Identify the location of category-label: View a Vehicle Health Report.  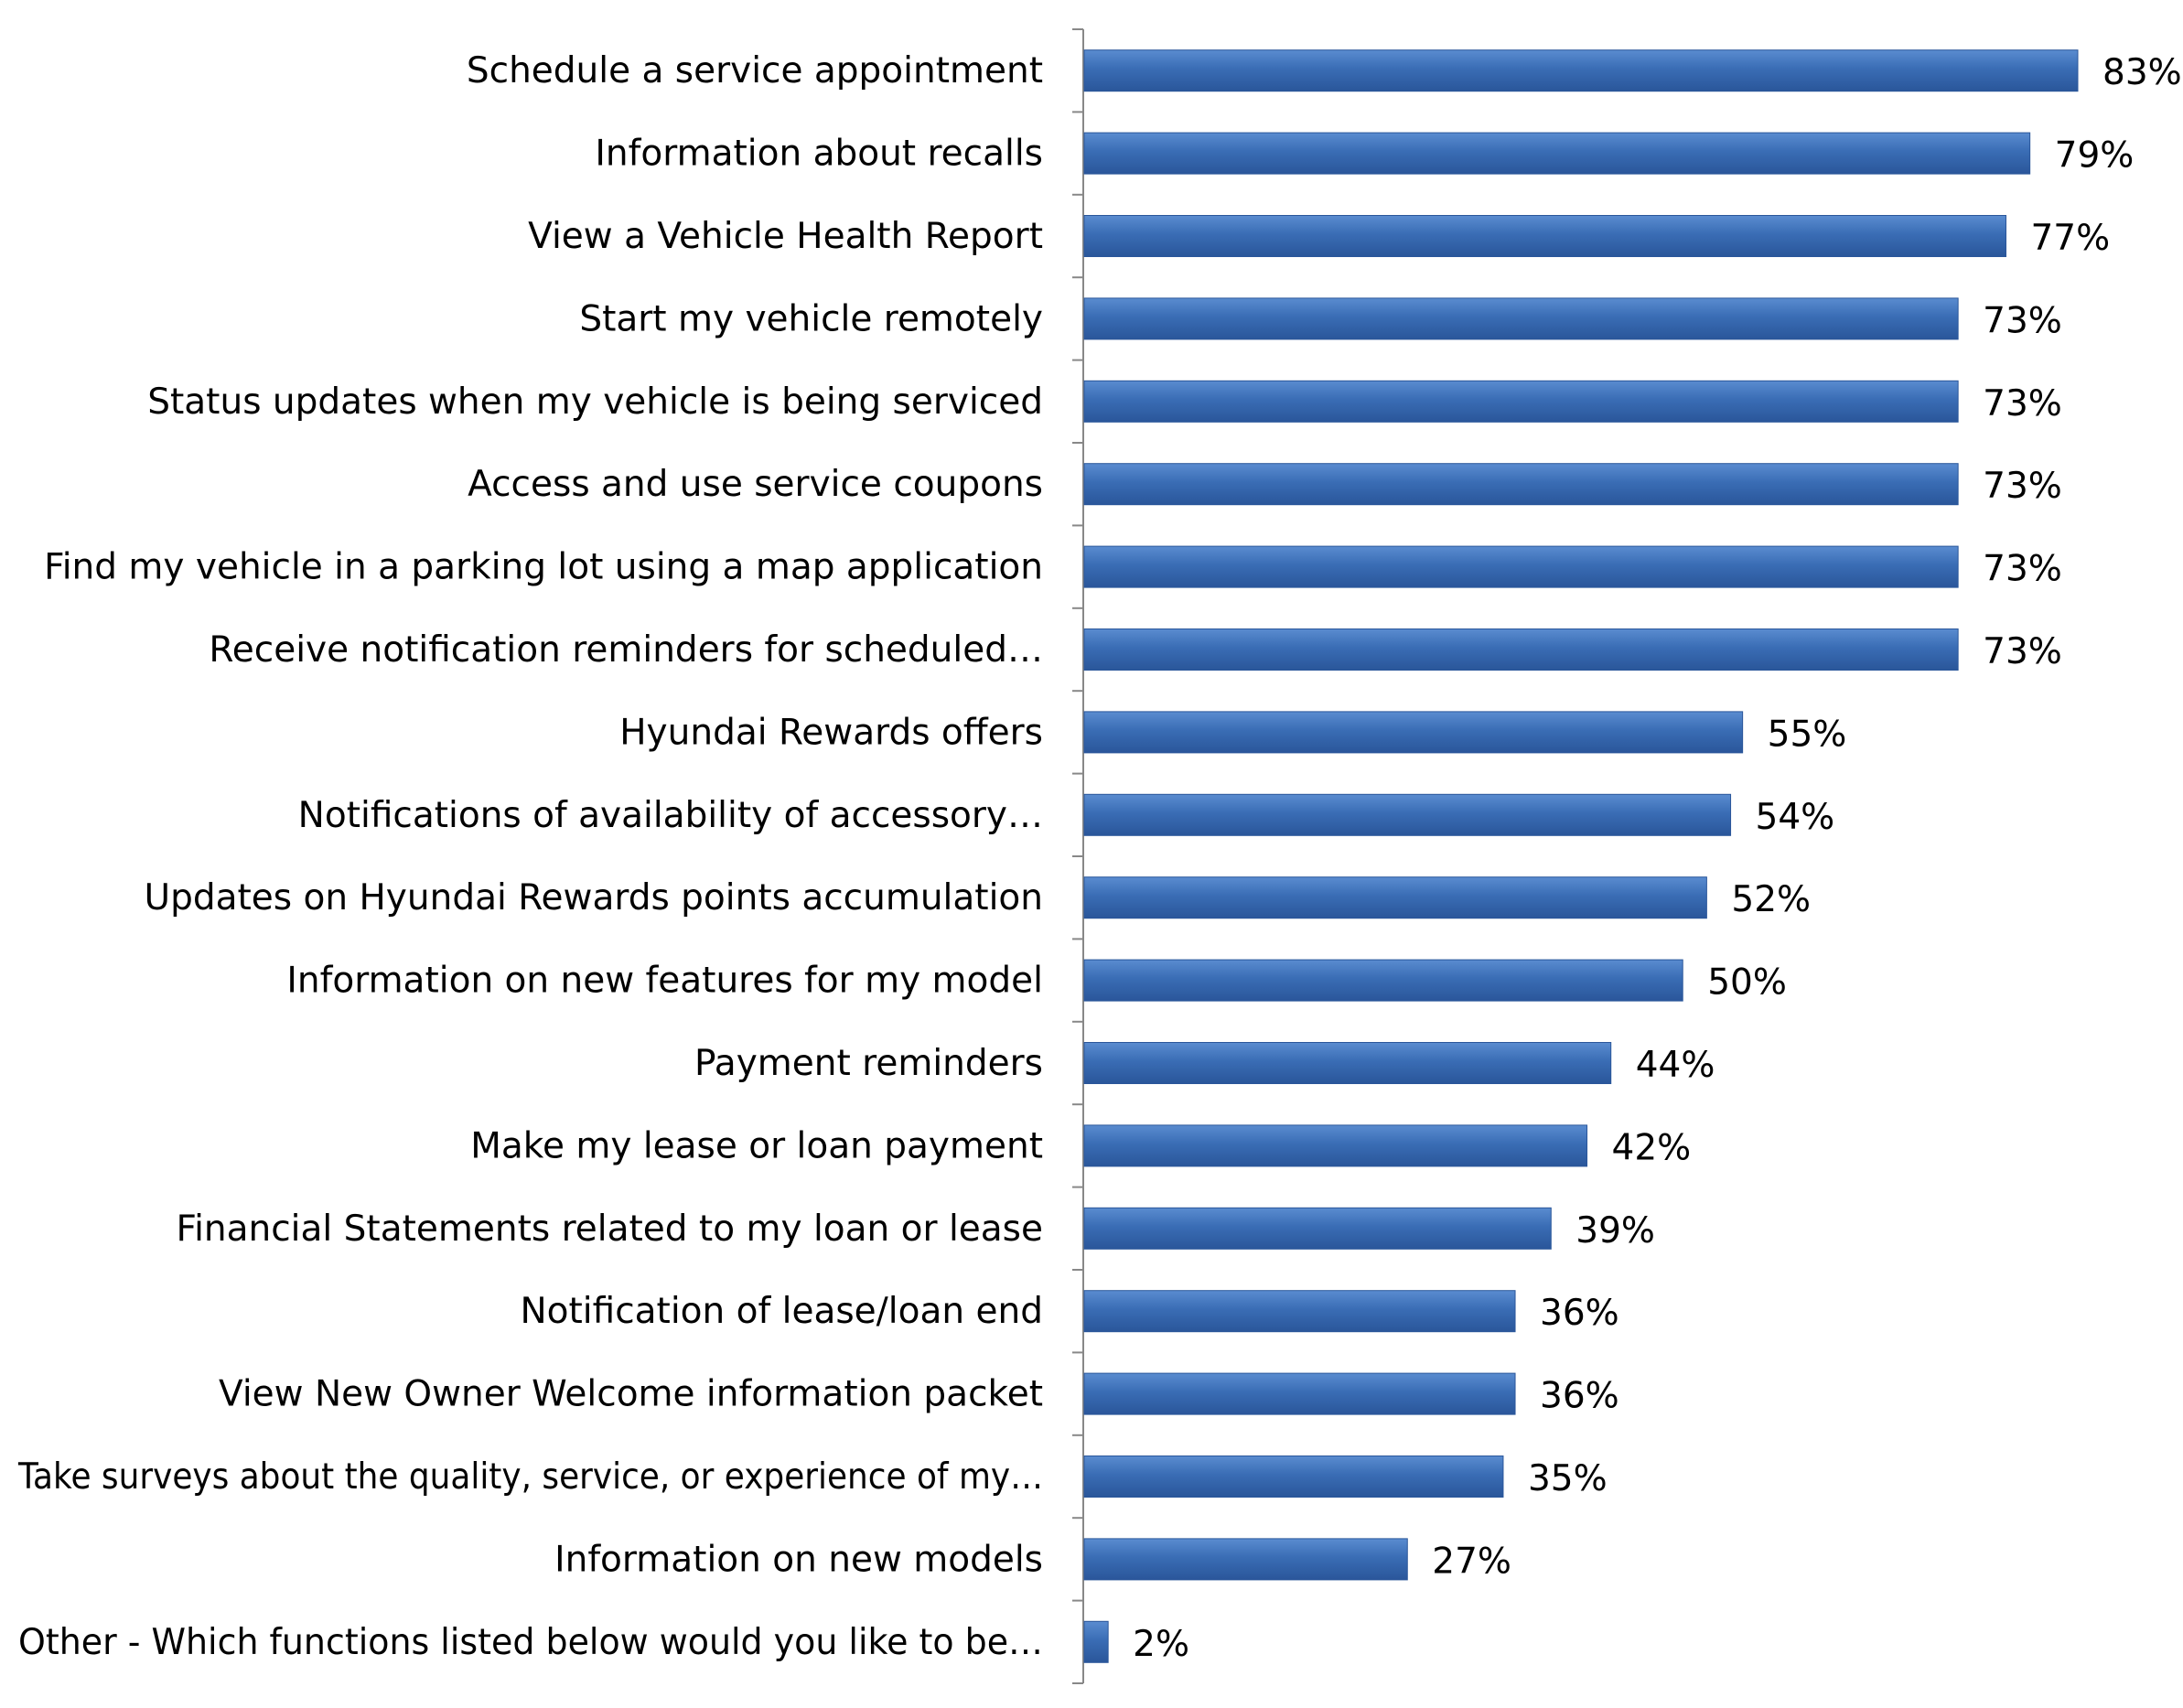
(785, 236).